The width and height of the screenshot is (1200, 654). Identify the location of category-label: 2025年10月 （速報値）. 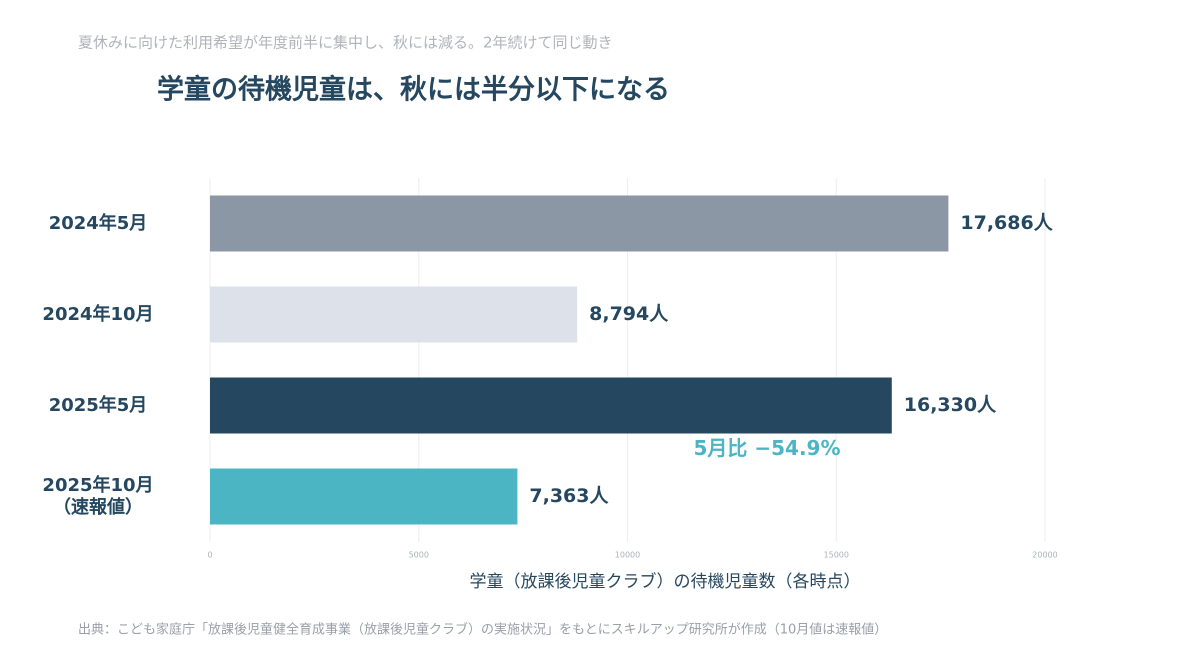
(98, 496).